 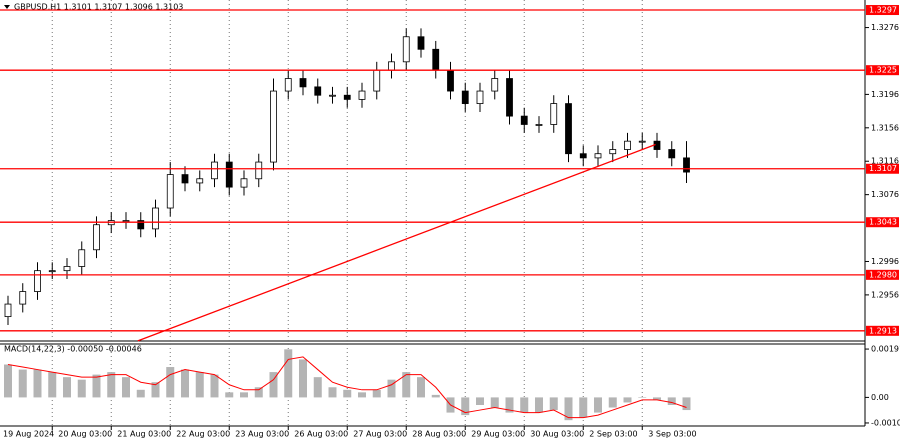 I want to click on signal-line, so click(x=347, y=387).